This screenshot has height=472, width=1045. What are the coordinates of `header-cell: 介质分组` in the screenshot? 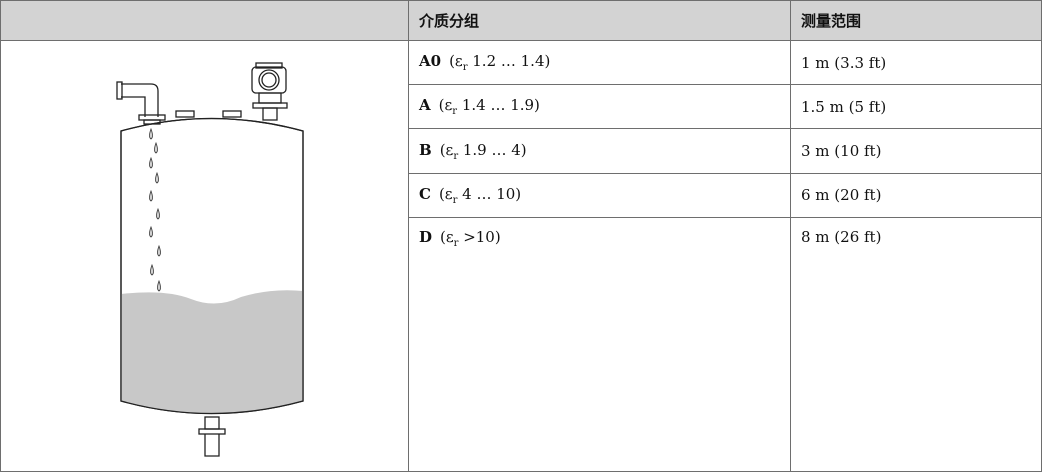 It's located at (599, 20).